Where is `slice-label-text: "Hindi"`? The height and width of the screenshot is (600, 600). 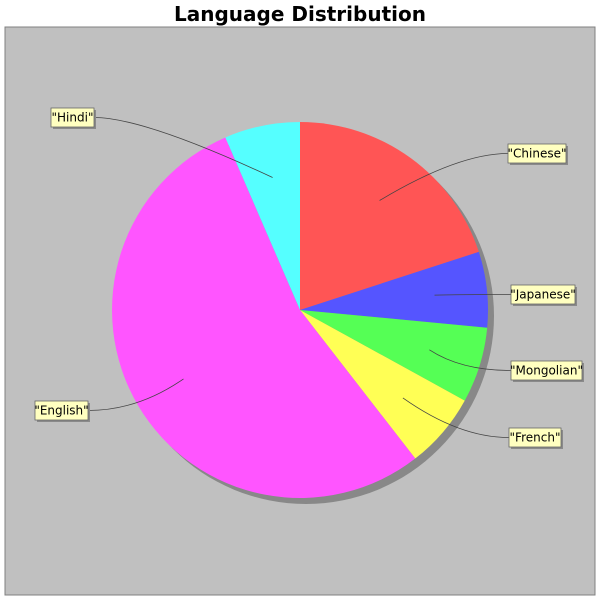 slice-label-text: "Hindi" is located at coordinates (73, 118).